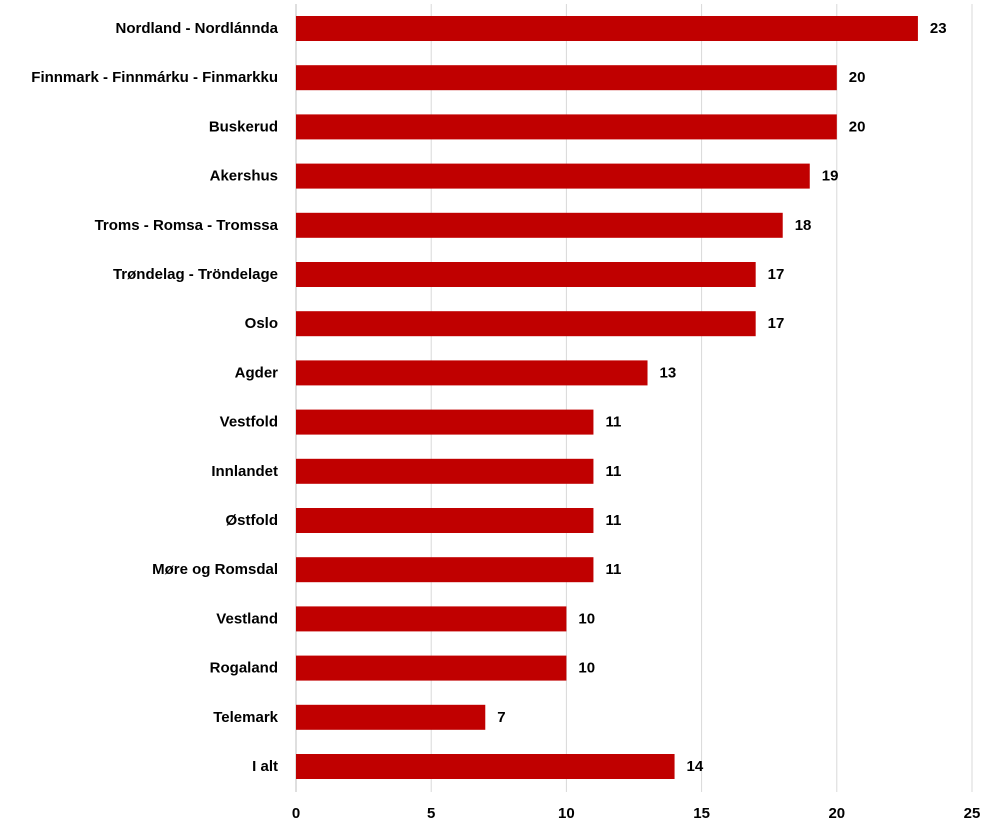 The width and height of the screenshot is (984, 826). What do you see at coordinates (501, 717) in the screenshot?
I see `data-label: 7` at bounding box center [501, 717].